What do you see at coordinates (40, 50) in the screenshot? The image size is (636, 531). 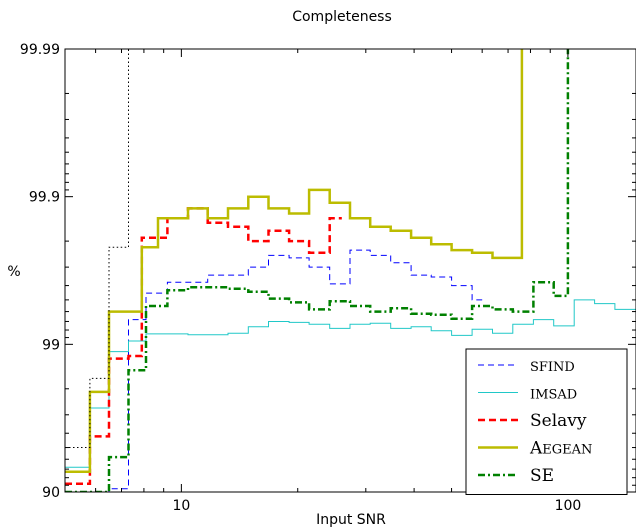 I see `y-tick-label: 99.99` at bounding box center [40, 50].